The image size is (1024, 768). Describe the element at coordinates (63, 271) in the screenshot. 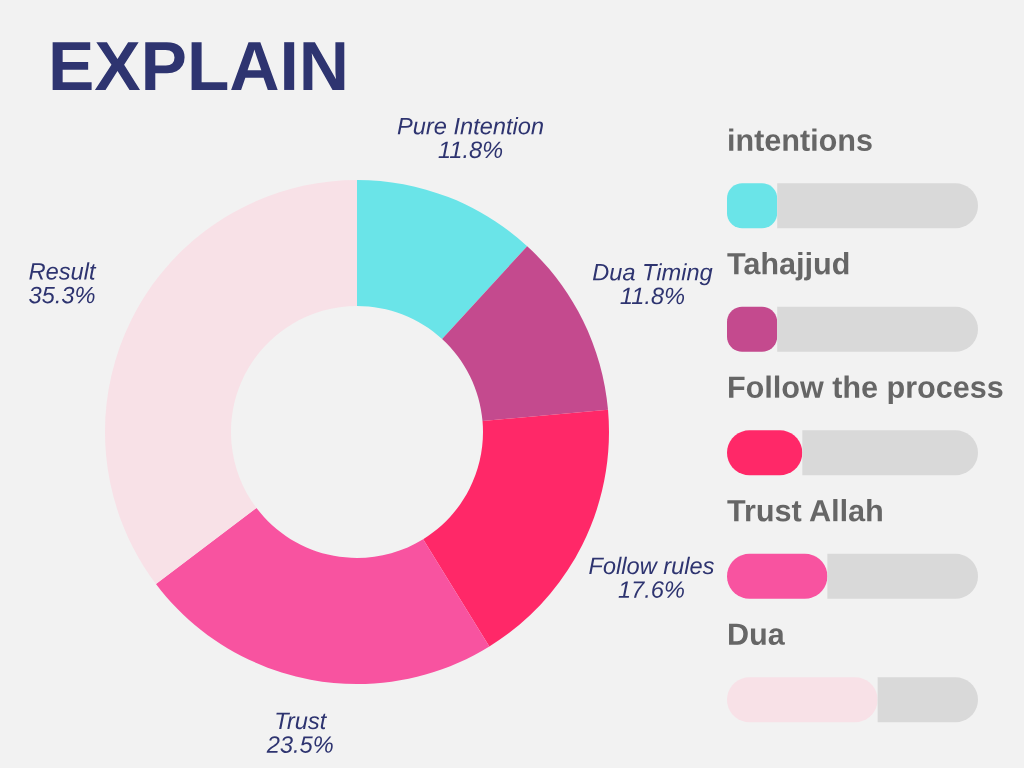

I see `slice-label: Result` at that location.